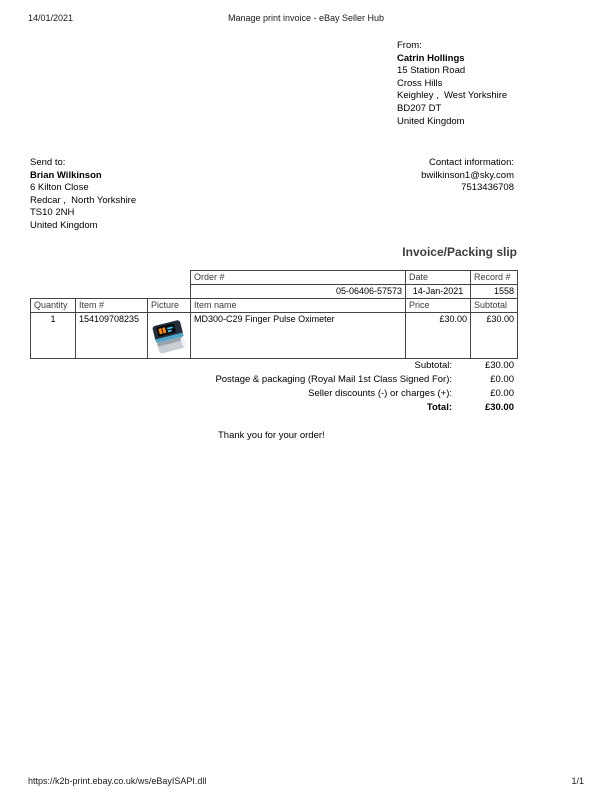 Image resolution: width=612 pixels, height=792 pixels. I want to click on subtotal-value: £30.00, so click(499, 365).